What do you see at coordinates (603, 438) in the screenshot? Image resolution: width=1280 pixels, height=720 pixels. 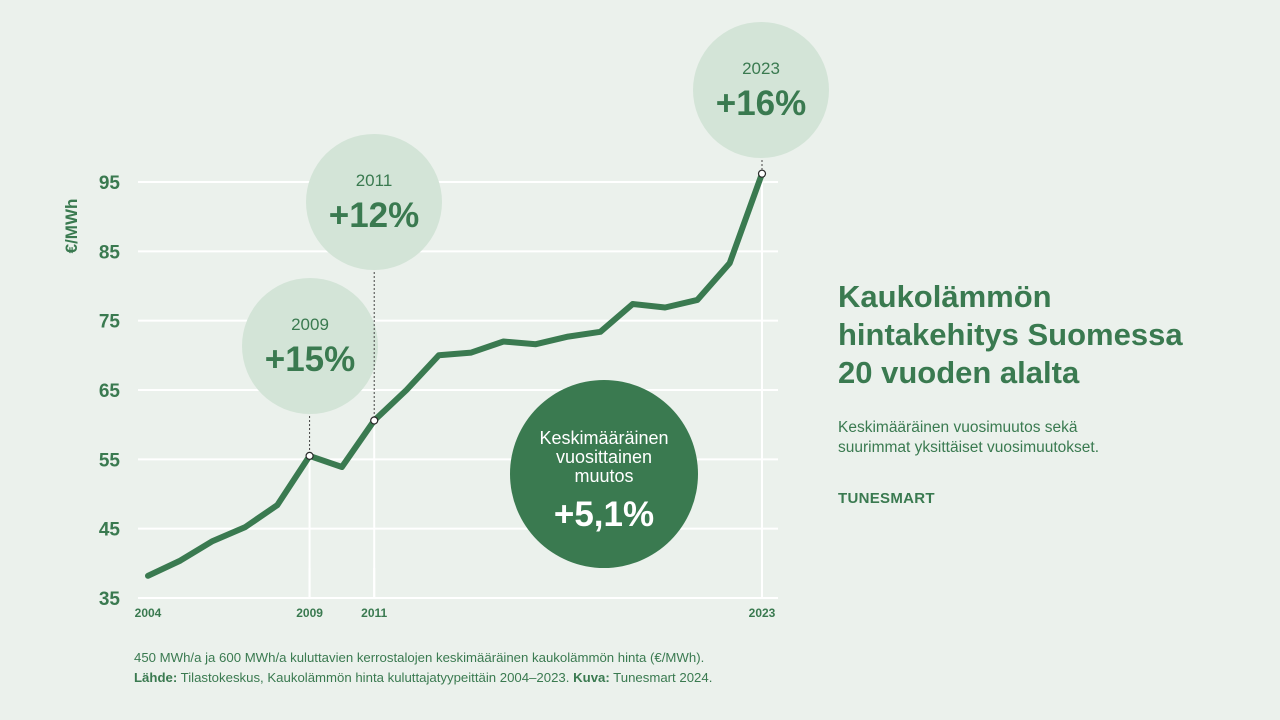 I see `average-label-line: Keskimääräinen` at bounding box center [603, 438].